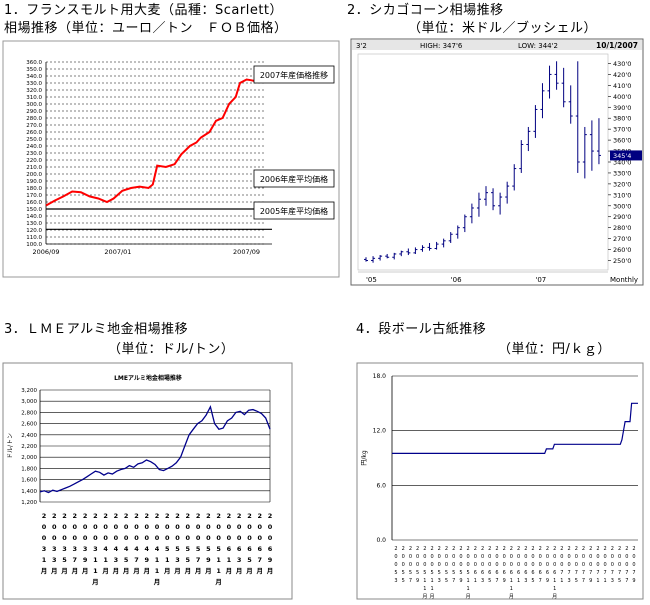 The image size is (650, 605). I want to click on y-tick-label: 6.0, so click(381, 485).